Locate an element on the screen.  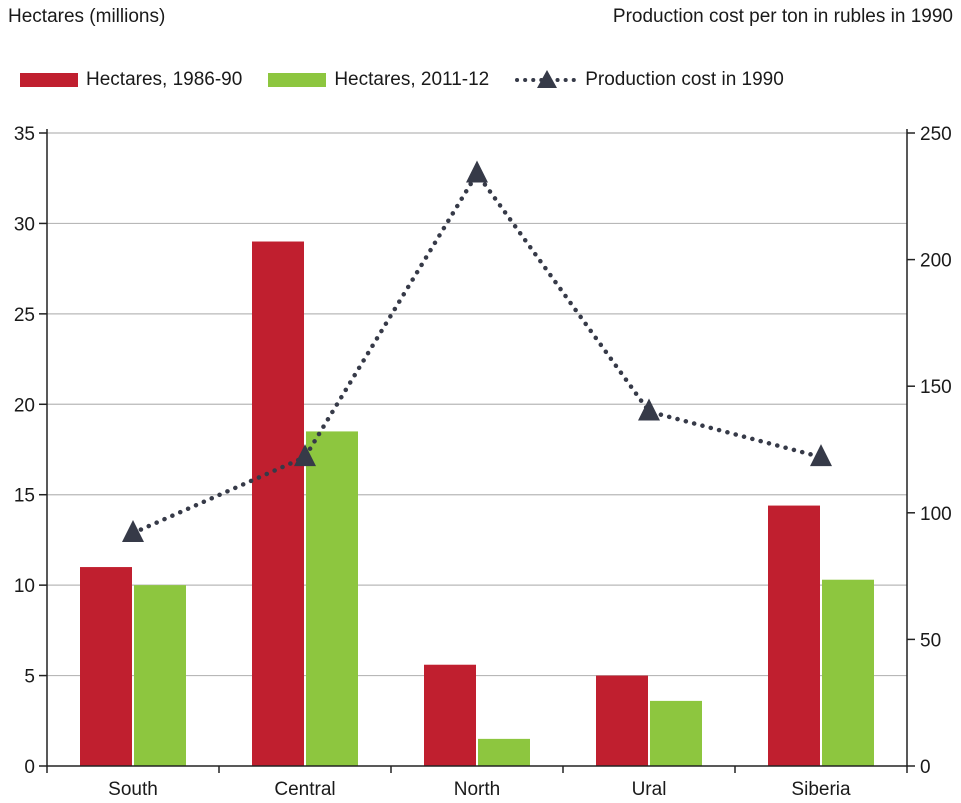
left-tick-label: 15 is located at coordinates (24, 496).